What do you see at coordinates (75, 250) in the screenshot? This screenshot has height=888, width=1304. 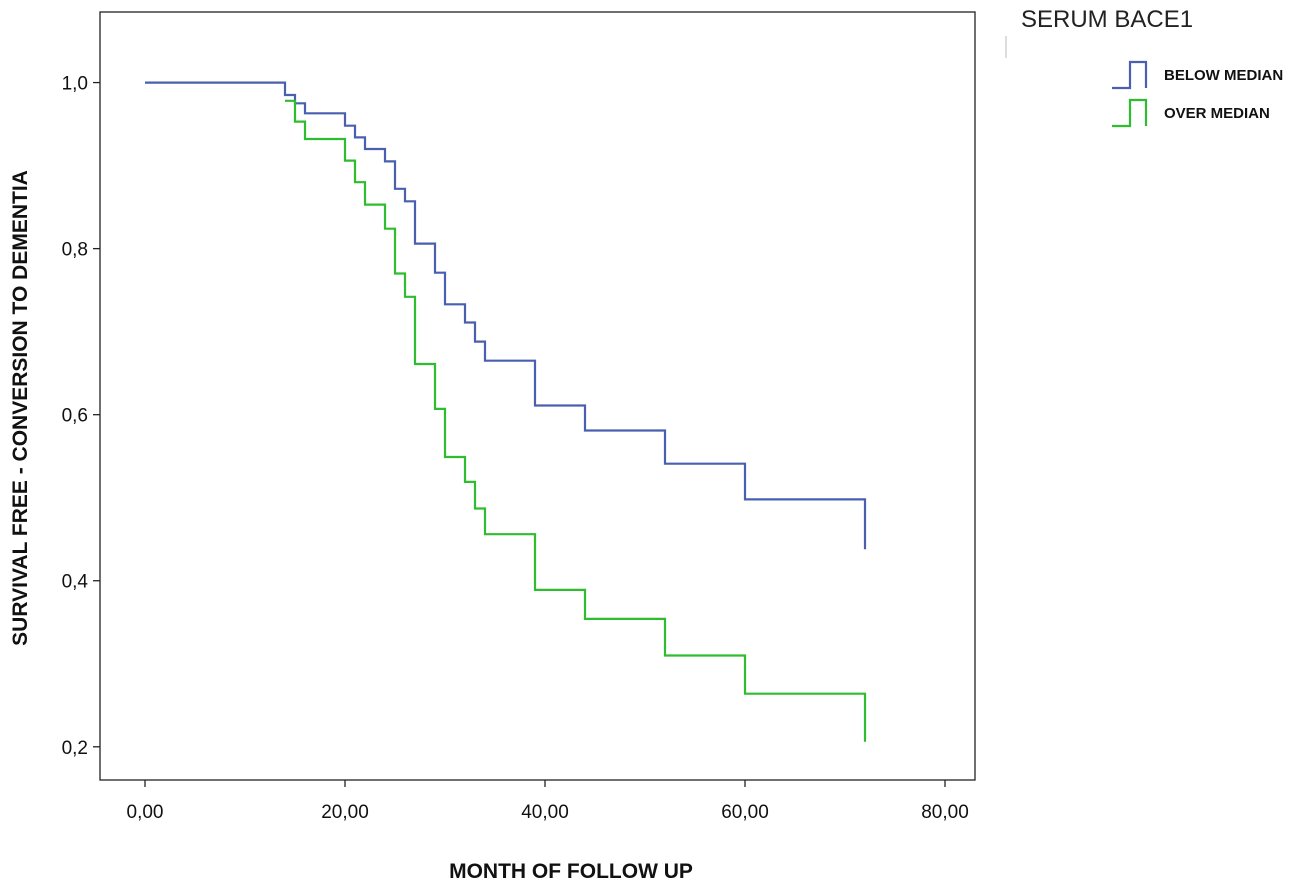 I see `y-tick-label: 0,8` at bounding box center [75, 250].